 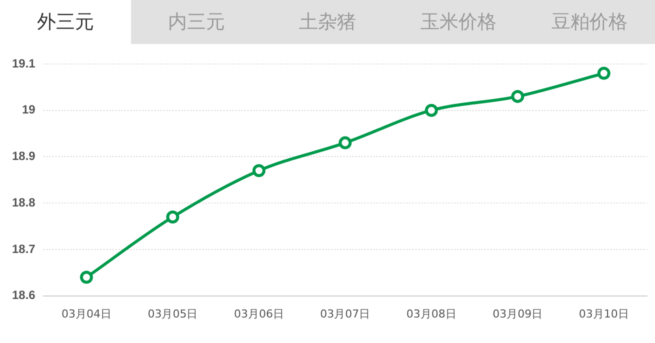 What do you see at coordinates (259, 313) in the screenshot?
I see `x-tick-label: 03月06日` at bounding box center [259, 313].